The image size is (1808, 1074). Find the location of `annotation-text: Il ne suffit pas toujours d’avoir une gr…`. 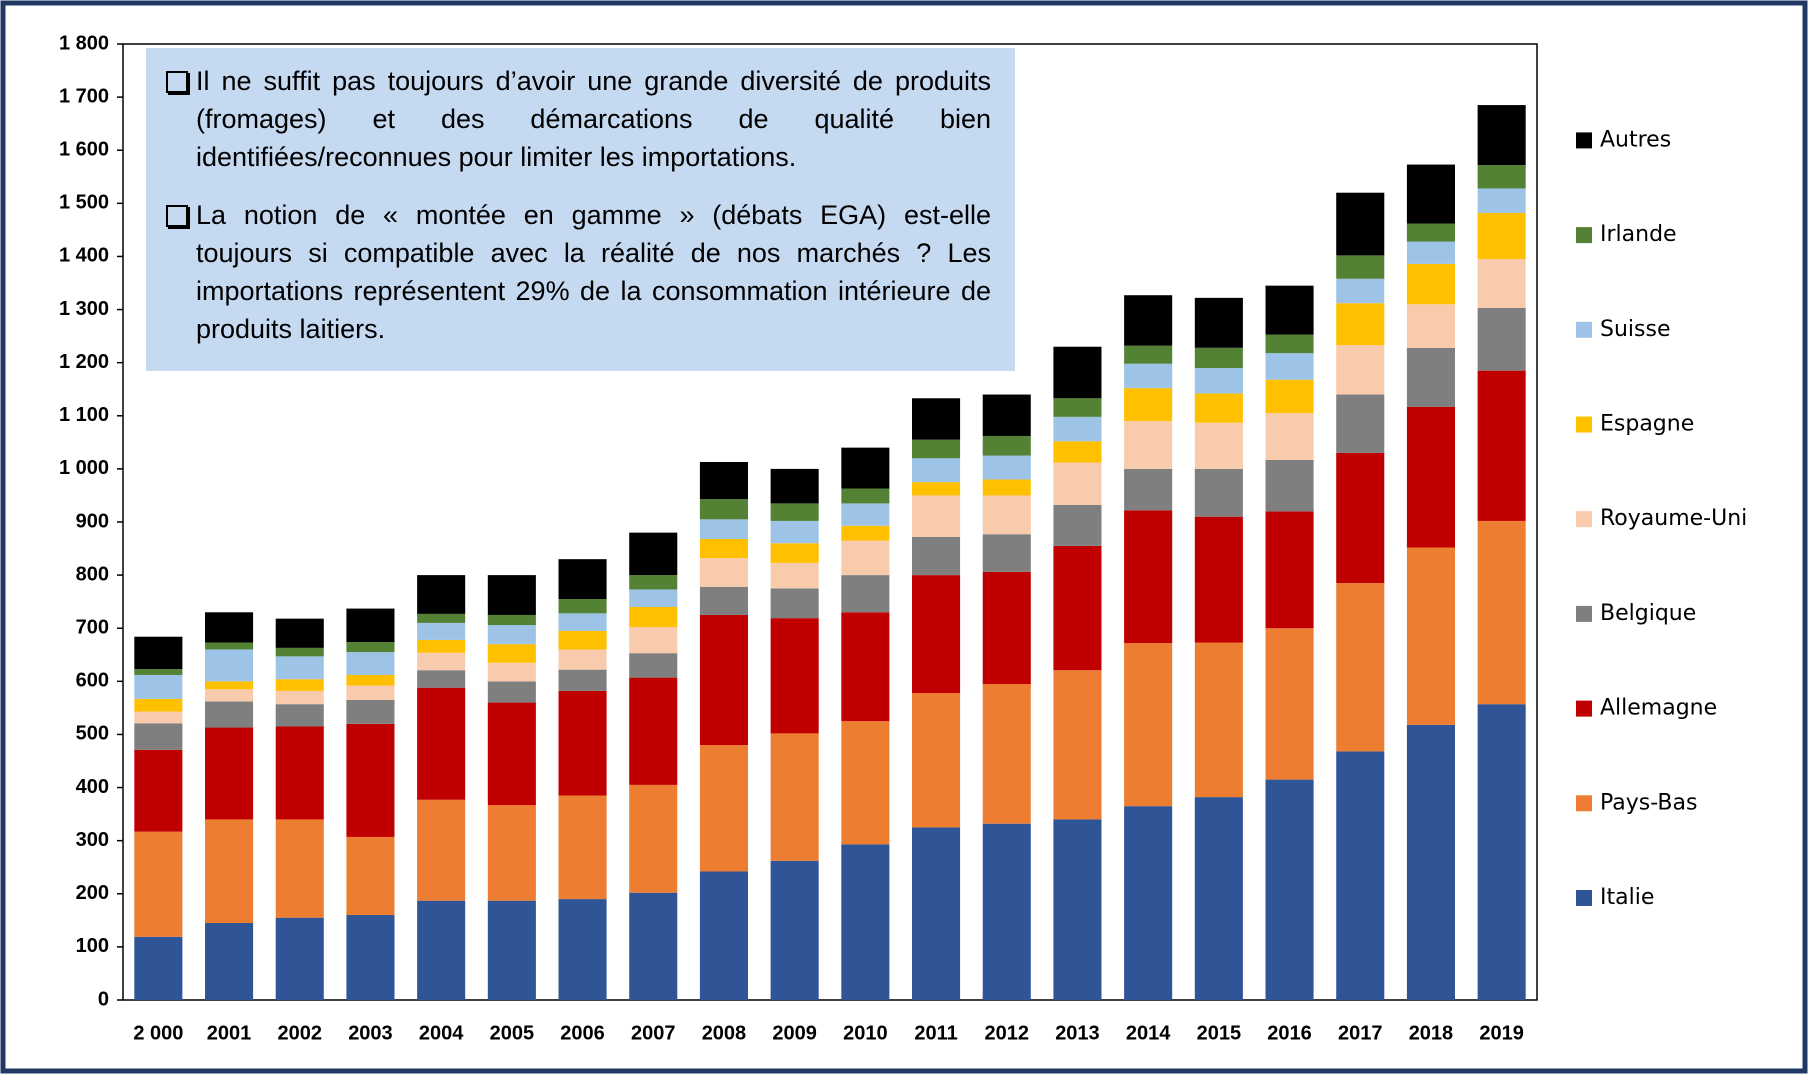

annotation-text: Il ne suffit pas toujours d’avoir une gr… is located at coordinates (593, 119).